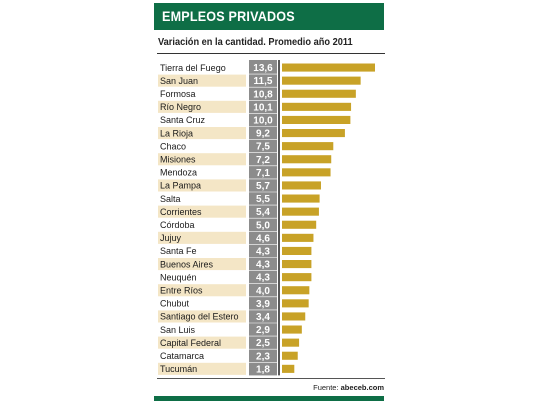  I want to click on category-label: San Luis, so click(178, 330).